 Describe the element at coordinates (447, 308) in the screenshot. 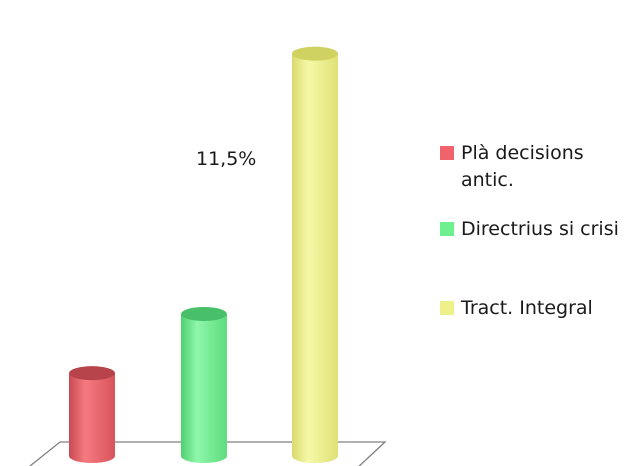

I see `legend-swatch-yellow` at that location.